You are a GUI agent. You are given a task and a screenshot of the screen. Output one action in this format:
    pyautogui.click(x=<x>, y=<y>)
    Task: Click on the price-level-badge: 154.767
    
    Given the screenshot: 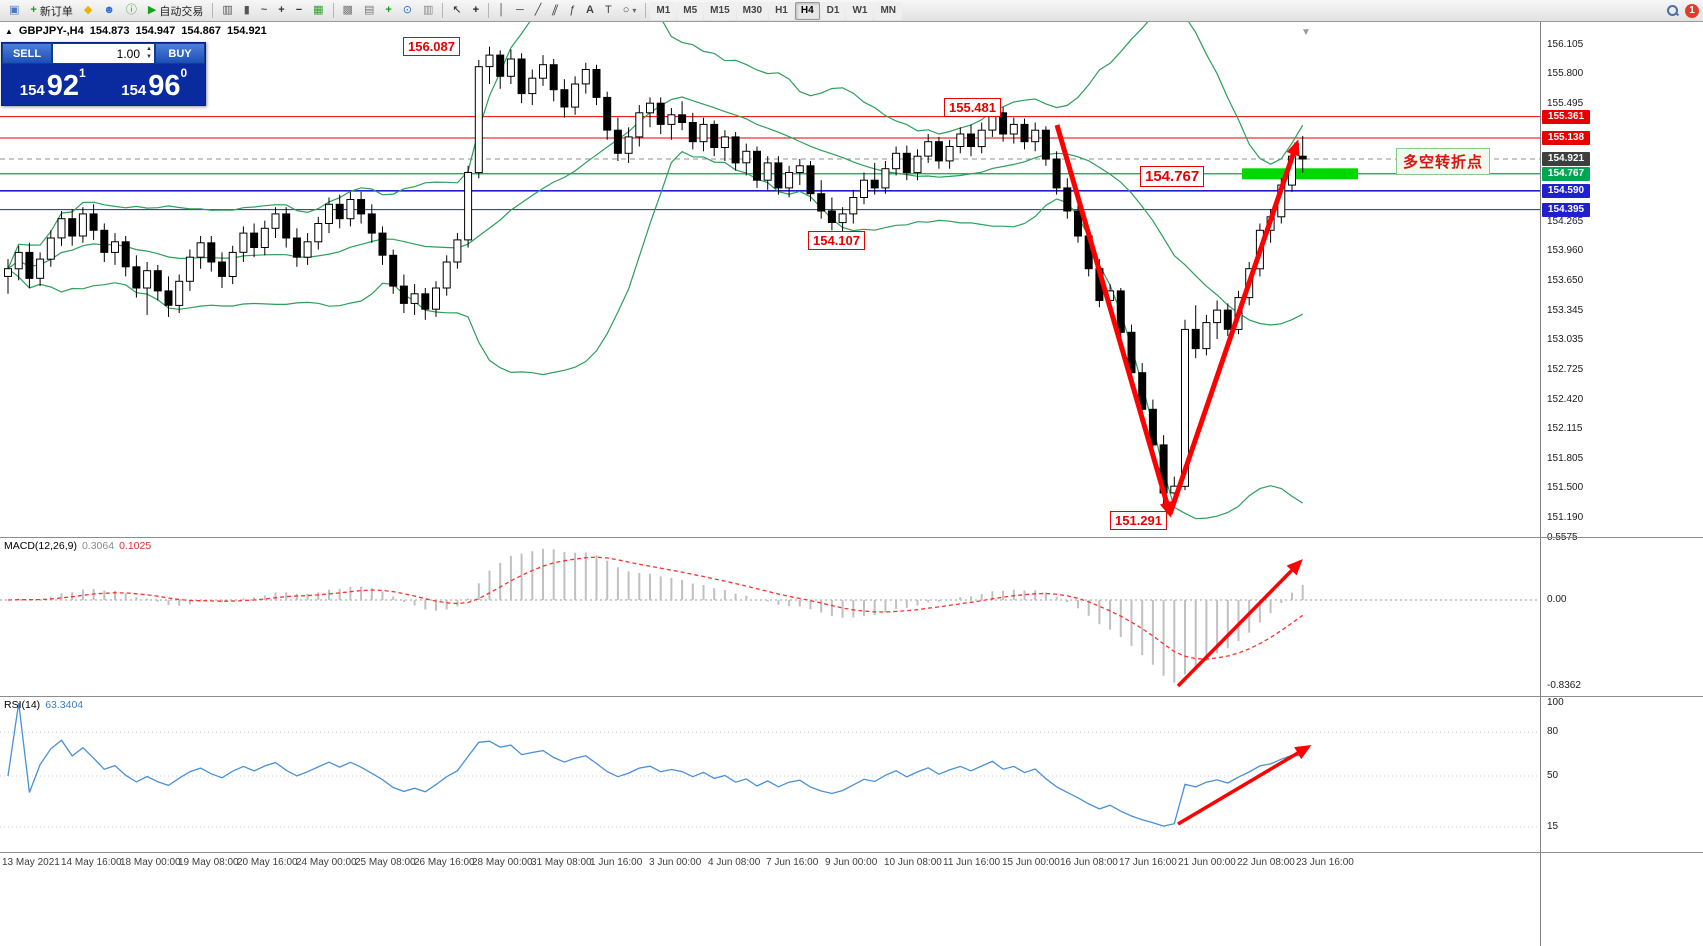 What is the action you would take?
    pyautogui.click(x=1566, y=174)
    